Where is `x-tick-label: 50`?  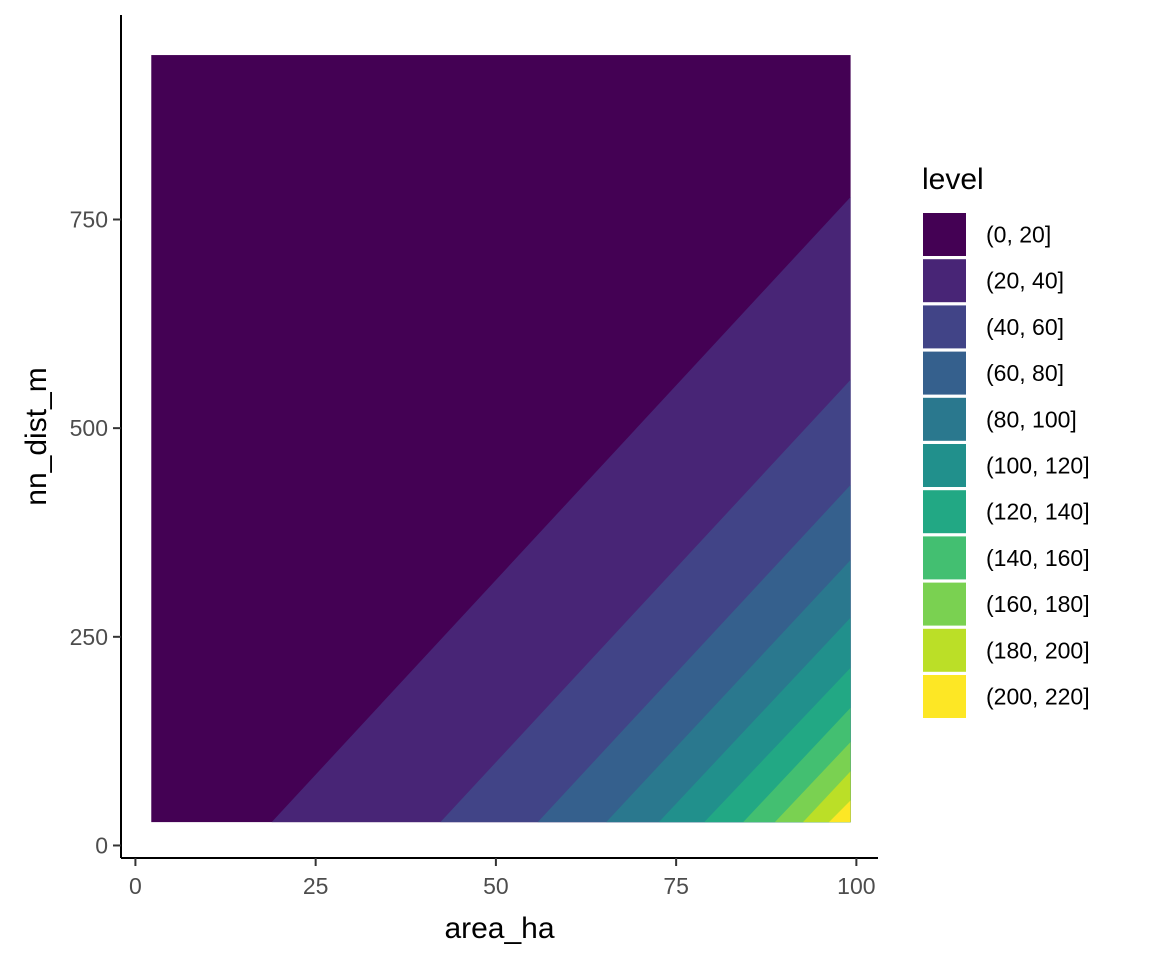
x-tick-label: 50 is located at coordinates (496, 886).